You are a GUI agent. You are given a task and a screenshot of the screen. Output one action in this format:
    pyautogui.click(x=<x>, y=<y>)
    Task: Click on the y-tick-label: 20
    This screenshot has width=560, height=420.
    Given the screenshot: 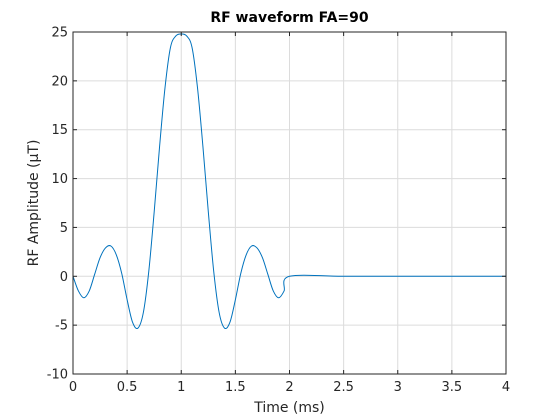 What is the action you would take?
    pyautogui.click(x=59, y=81)
    